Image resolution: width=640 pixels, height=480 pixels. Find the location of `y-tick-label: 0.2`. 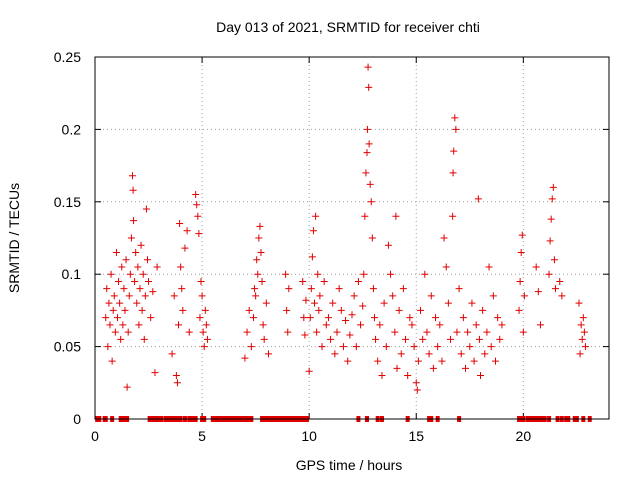

y-tick-label: 0.2 is located at coordinates (72, 129).